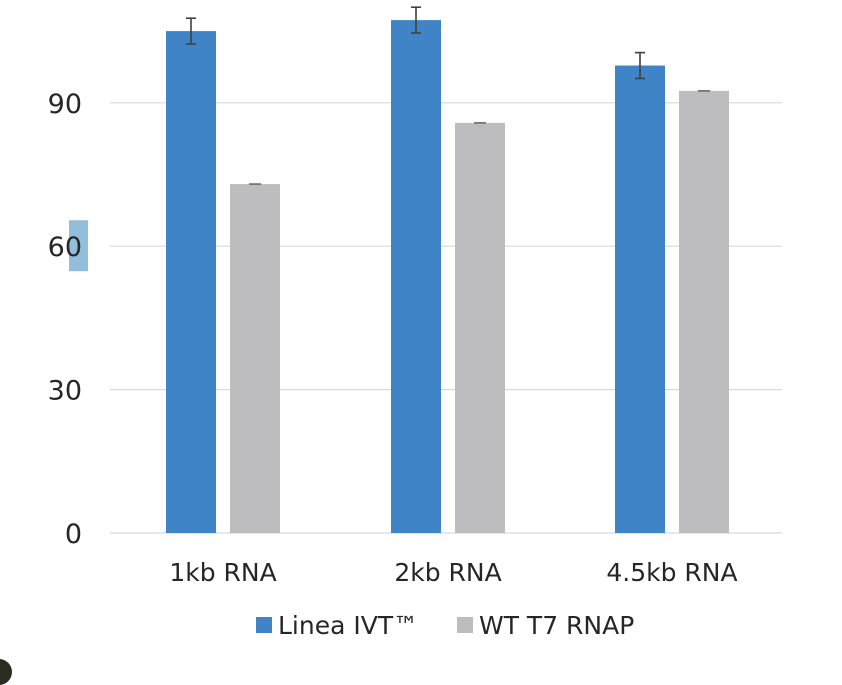 The image size is (842, 685). Describe the element at coordinates (348, 625) in the screenshot. I see `legend-label: Linea IVT™` at that location.